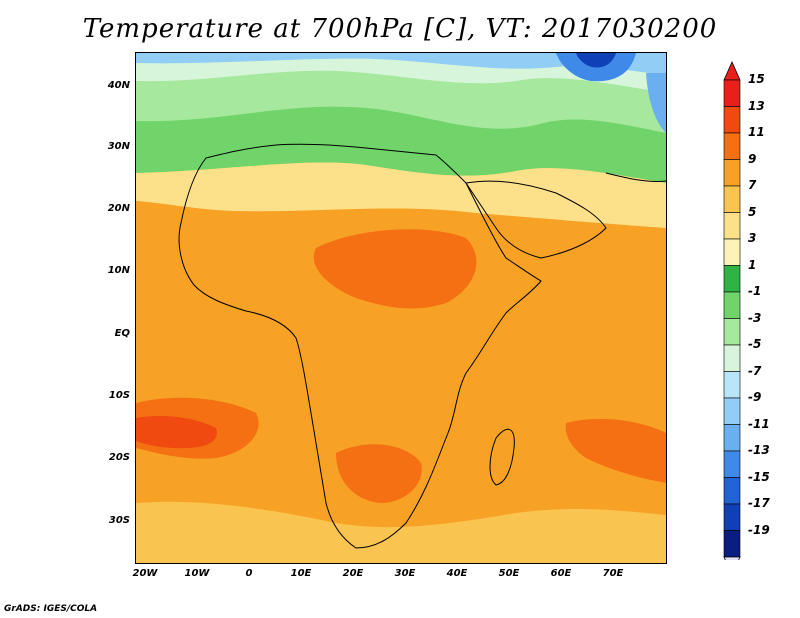 The image size is (800, 618). What do you see at coordinates (197, 573) in the screenshot?
I see `lon-label-10w: 10W` at bounding box center [197, 573].